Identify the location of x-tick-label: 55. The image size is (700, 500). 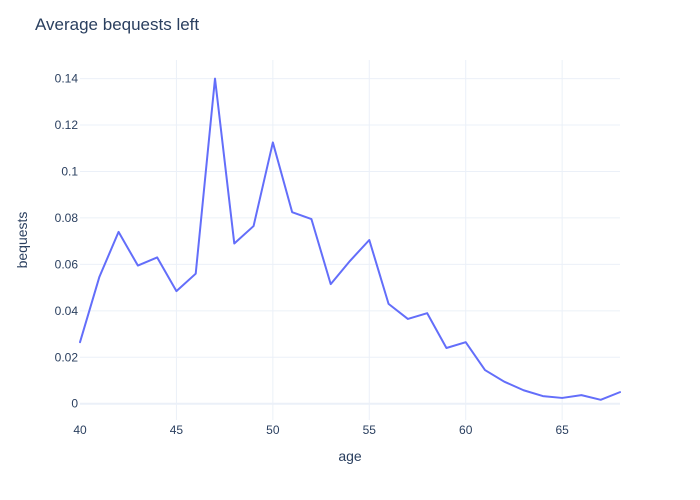
(370, 430).